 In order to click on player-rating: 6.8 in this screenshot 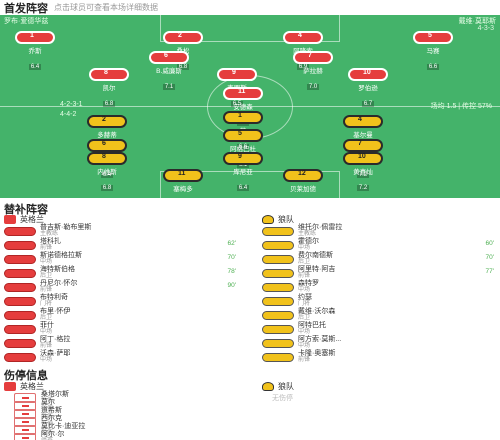, I will do `click(183, 67)`.